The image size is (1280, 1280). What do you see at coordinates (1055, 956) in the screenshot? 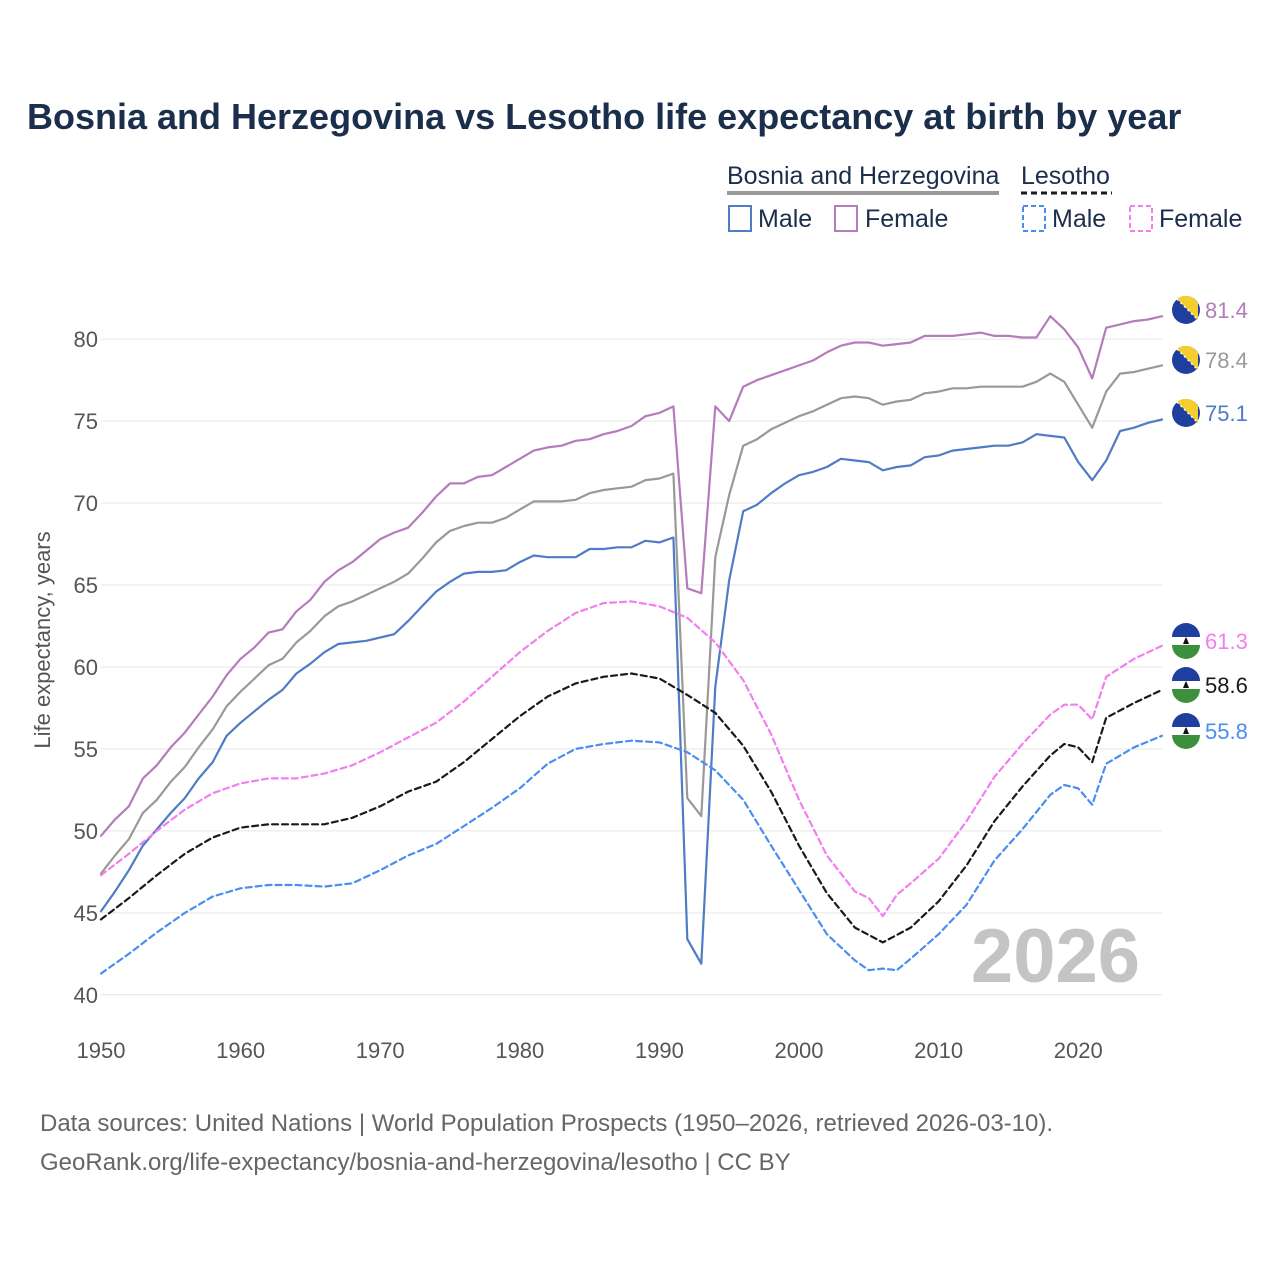
I see `year-watermark: 2026` at bounding box center [1055, 956].